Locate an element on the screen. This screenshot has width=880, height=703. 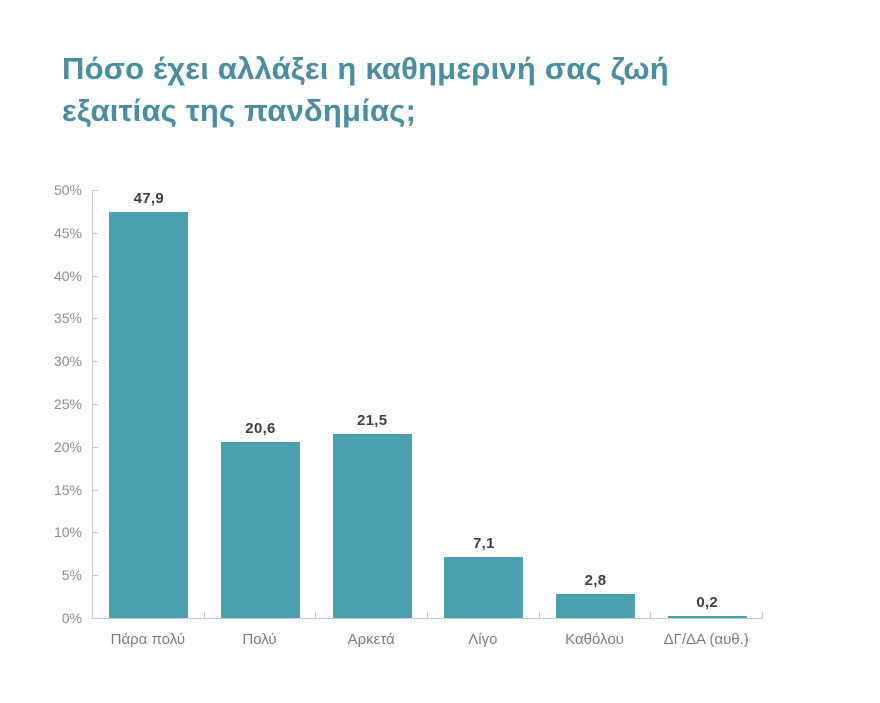
y-tick-label: 15% is located at coordinates (67, 489).